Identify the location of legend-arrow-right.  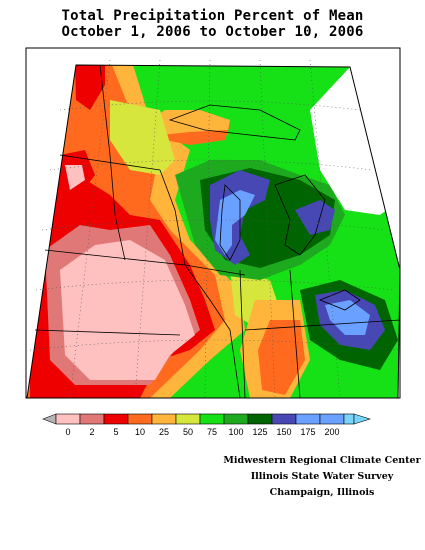
(362, 419).